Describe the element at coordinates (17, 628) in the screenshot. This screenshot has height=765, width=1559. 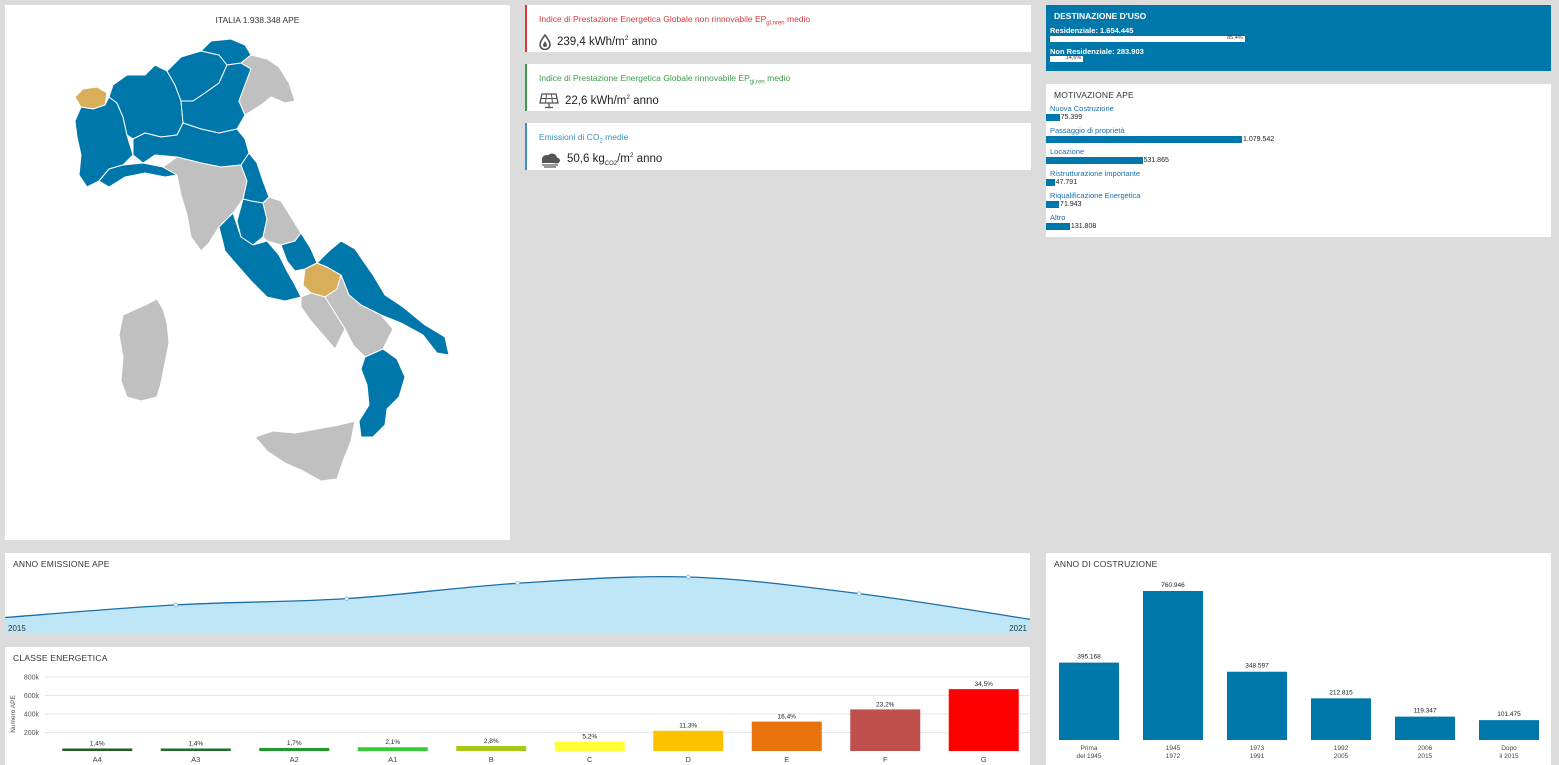
I see `anno-start-label: 2015` at that location.